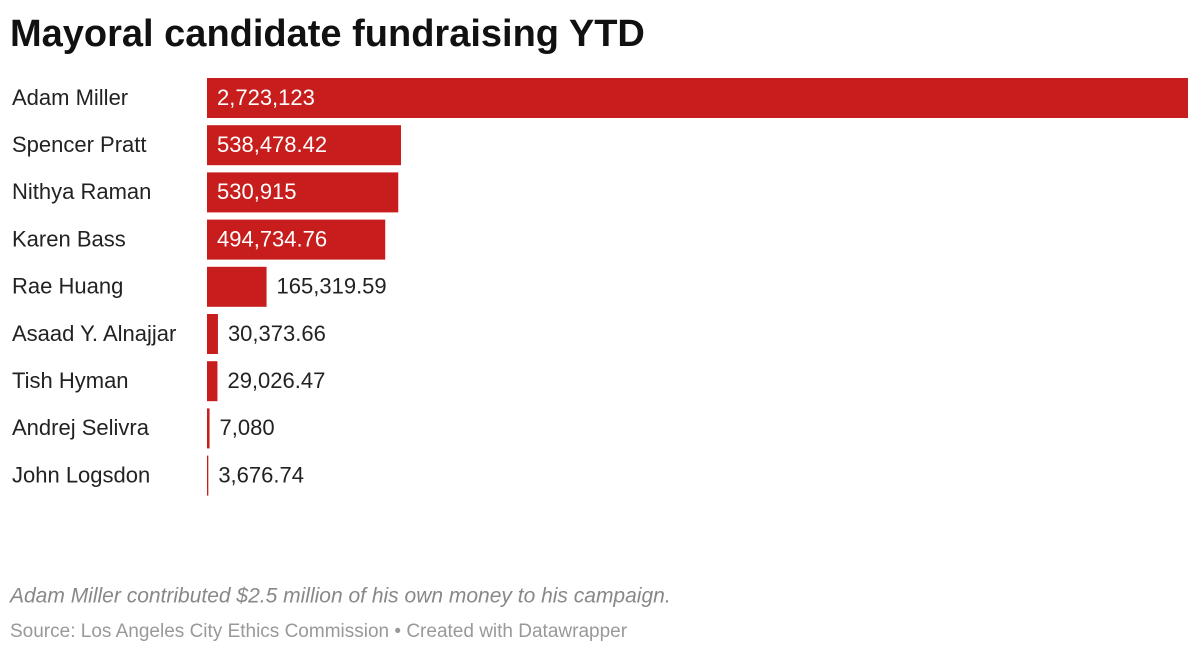 The height and width of the screenshot is (655, 1200). I want to click on value-label: 494,734.76, so click(272, 238).